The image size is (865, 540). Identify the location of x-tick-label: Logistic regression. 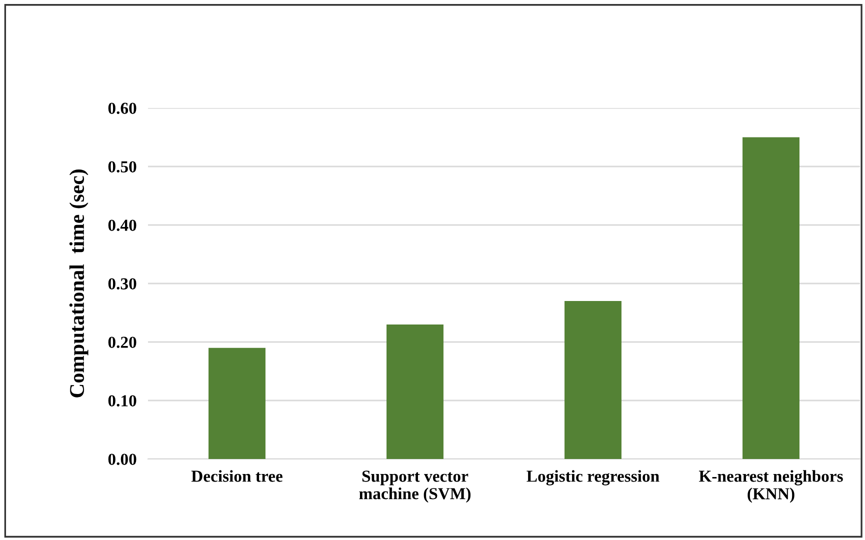
(593, 478).